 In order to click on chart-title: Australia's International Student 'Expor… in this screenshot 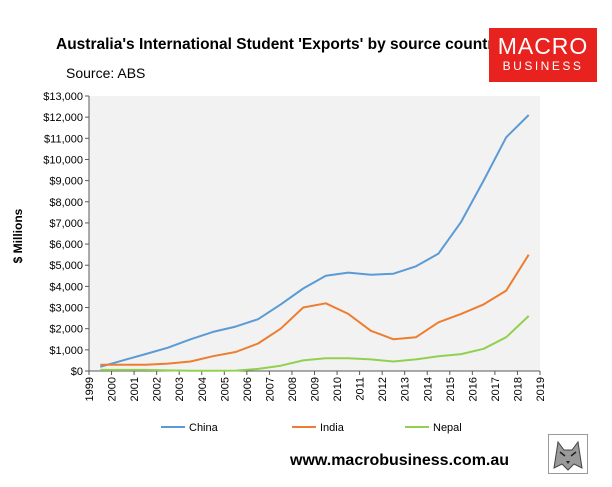, I will do `click(279, 44)`.